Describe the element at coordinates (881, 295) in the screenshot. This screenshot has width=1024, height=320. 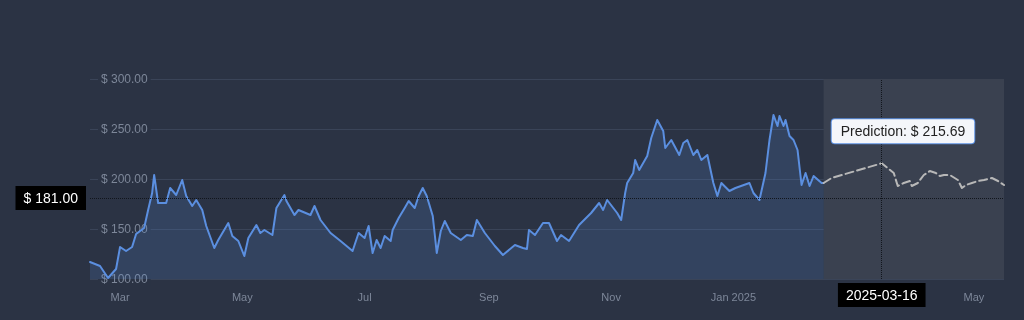
I see `ref-line-label: 2025-03-16` at that location.